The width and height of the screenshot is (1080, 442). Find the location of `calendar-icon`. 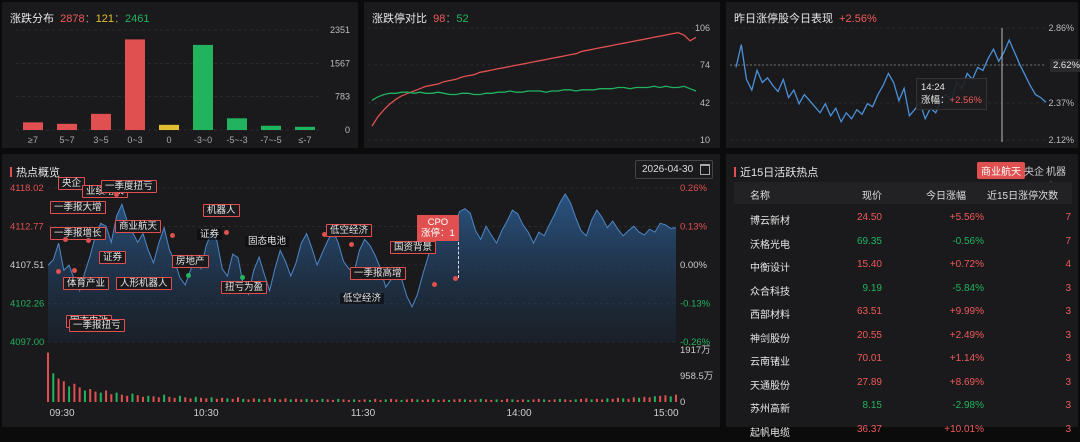

calendar-icon is located at coordinates (705, 169).